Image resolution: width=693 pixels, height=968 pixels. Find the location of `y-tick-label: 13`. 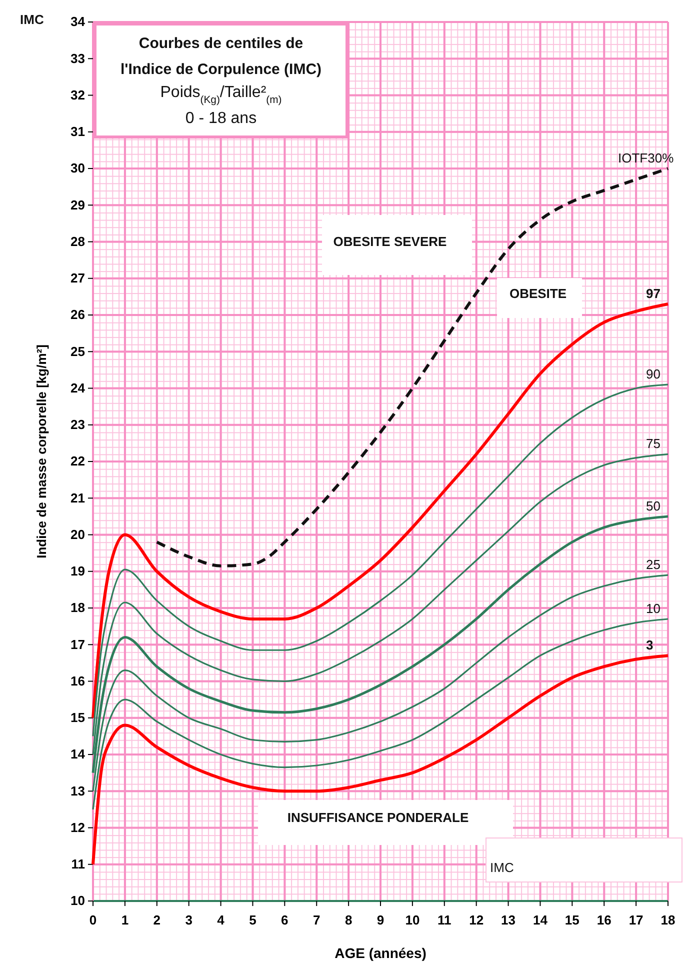

y-tick-label: 13 is located at coordinates (77, 790).